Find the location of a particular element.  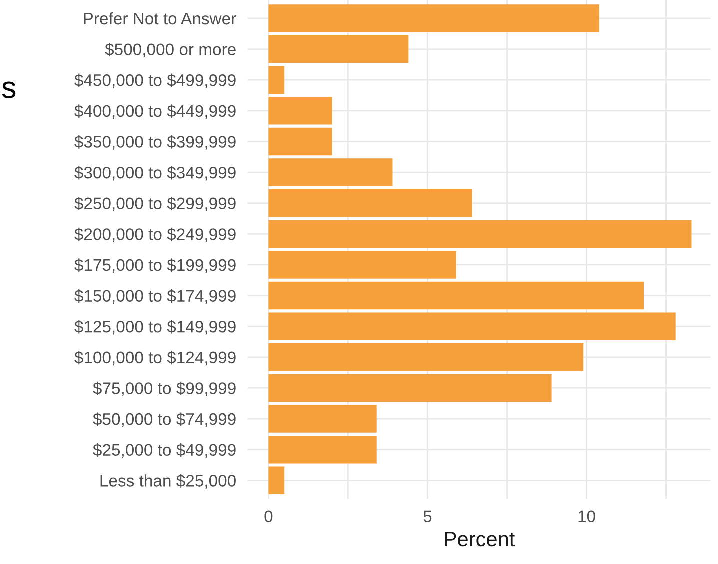

y-tick-label: $250,000 to $299,999 is located at coordinates (155, 204).